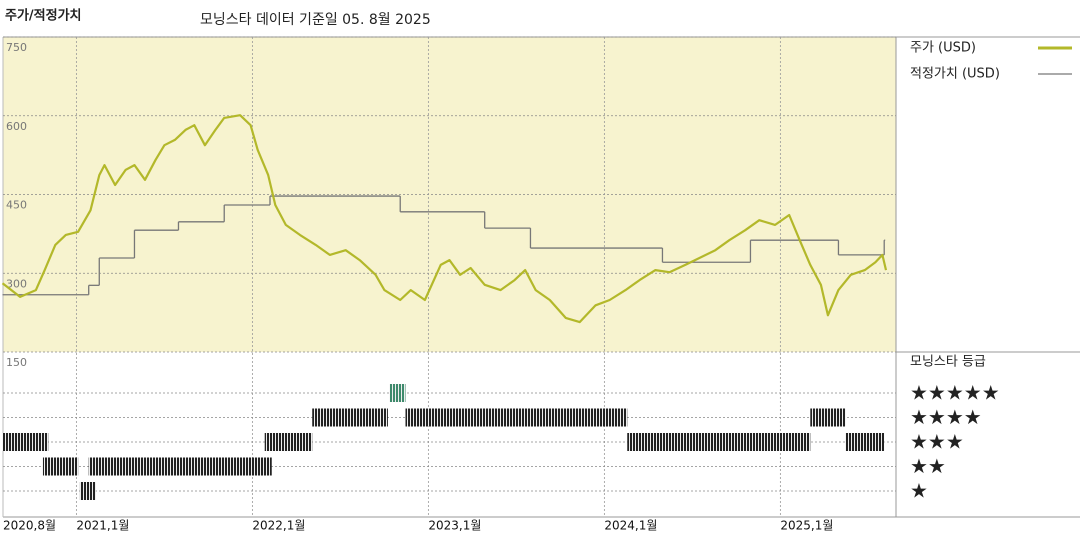 This screenshot has width=1080, height=540. I want to click on x-tick-label: 2020,8월, so click(29, 526).